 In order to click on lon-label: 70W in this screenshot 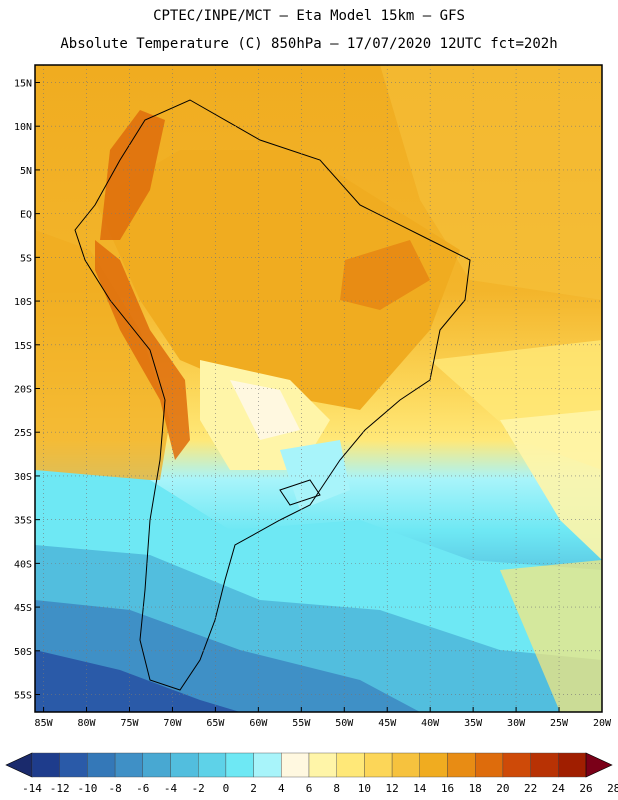, I will do `click(172, 723)`.